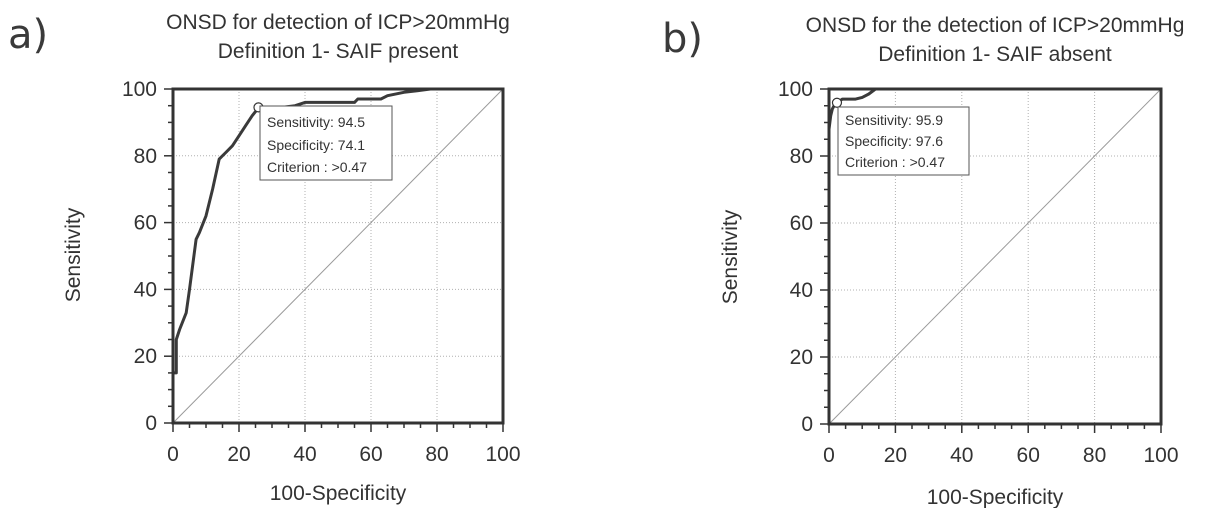 The image size is (1213, 508). I want to click on panel-b-x-axis-label: 100-Specificity, so click(995, 497).